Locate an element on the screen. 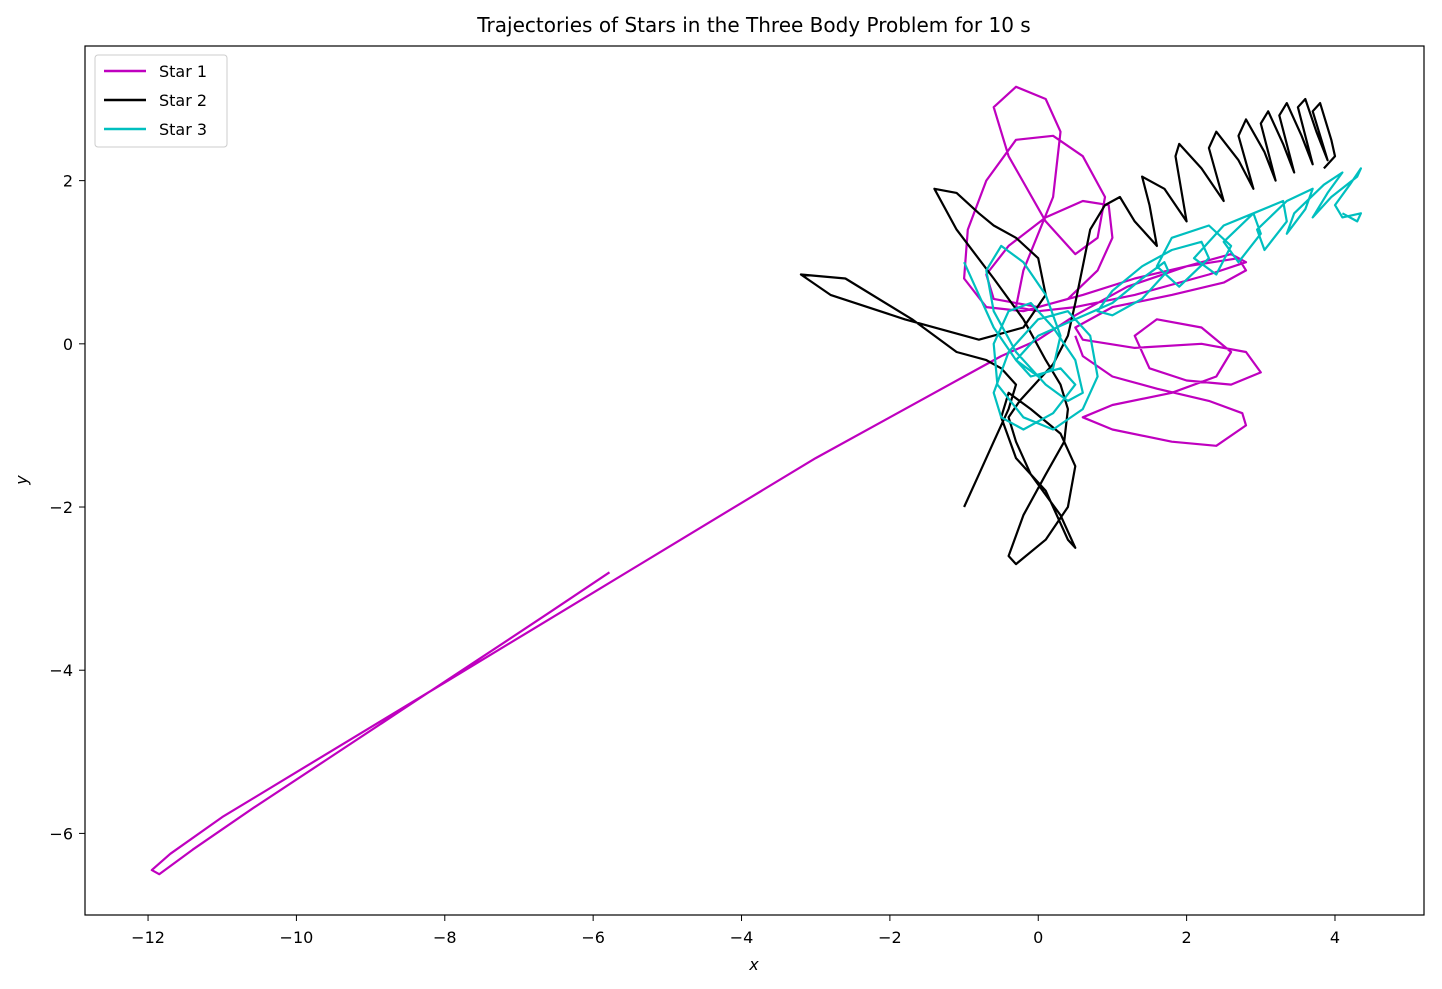 The width and height of the screenshot is (1442, 989). x-tick-label: −6 is located at coordinates (593, 937).